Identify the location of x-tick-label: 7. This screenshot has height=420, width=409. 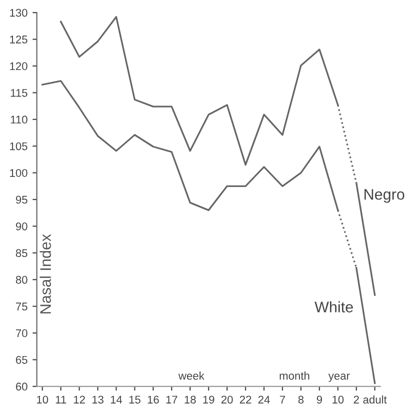
(283, 400).